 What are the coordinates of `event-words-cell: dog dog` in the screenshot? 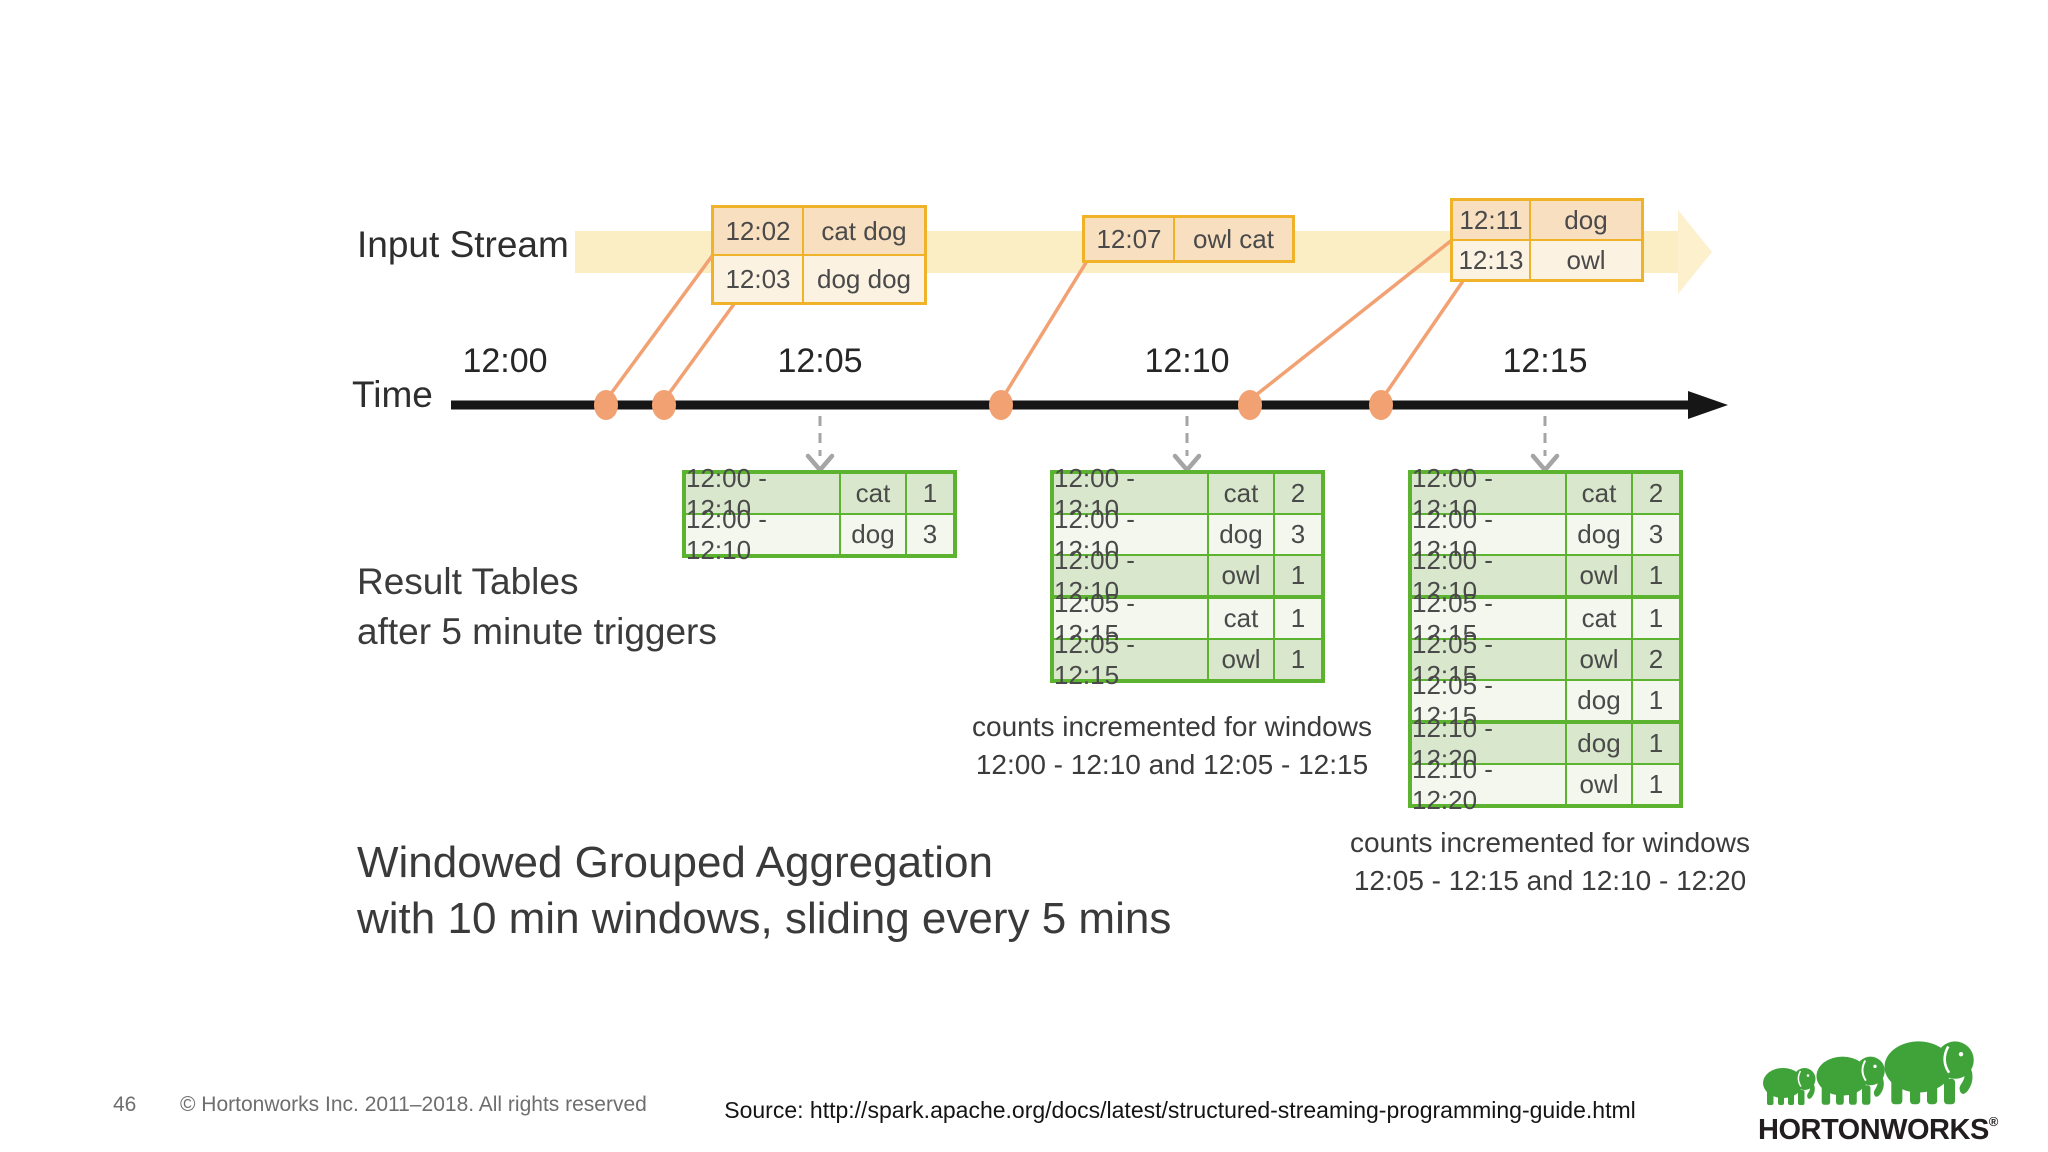 It's located at (864, 279).